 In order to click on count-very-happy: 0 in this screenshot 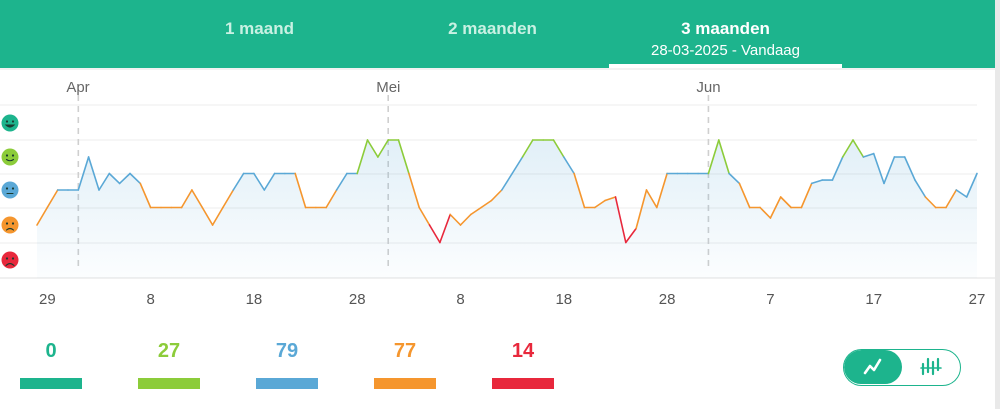, I will do `click(51, 364)`.